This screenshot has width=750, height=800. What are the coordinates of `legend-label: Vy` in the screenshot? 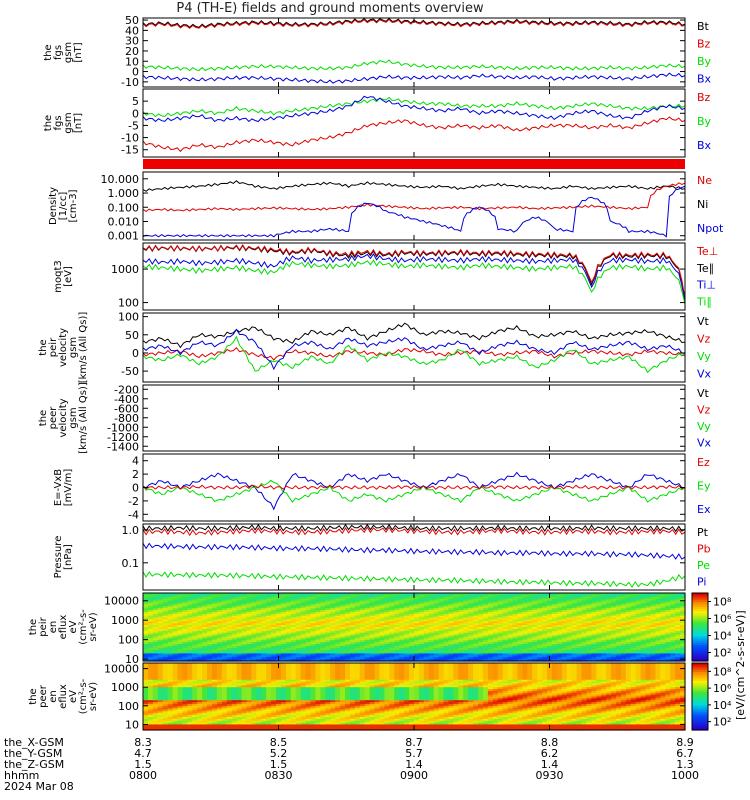 It's located at (704, 426).